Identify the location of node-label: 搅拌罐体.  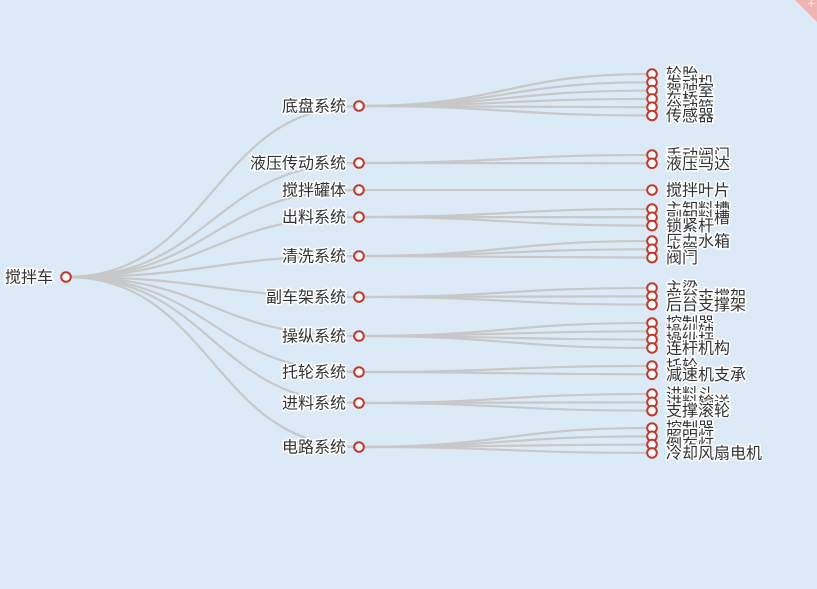
(314, 190).